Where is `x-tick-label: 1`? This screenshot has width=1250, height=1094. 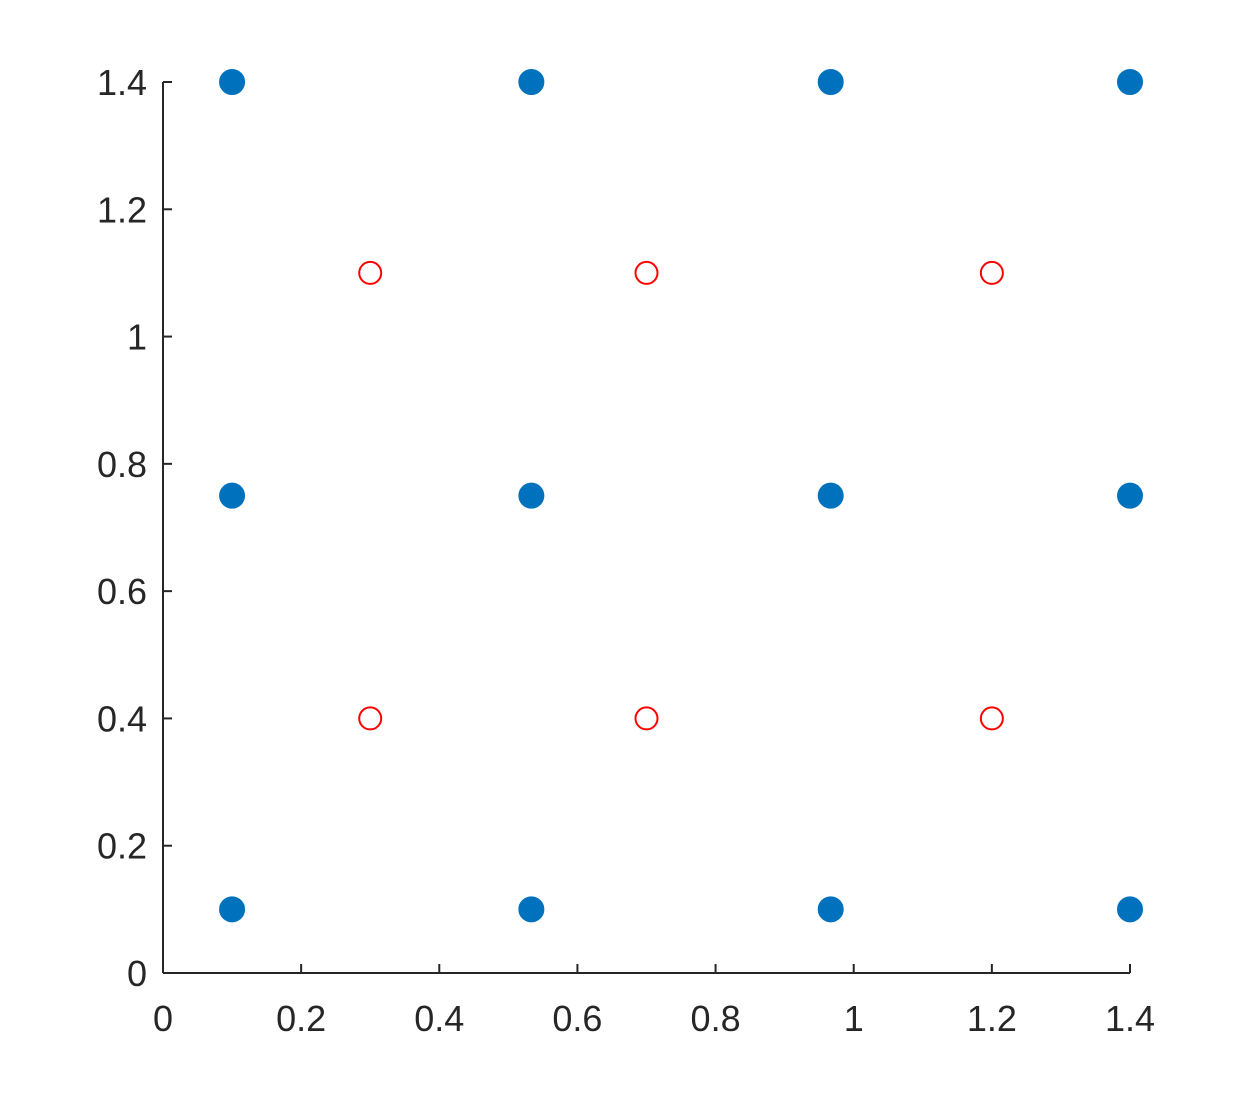 x-tick-label: 1 is located at coordinates (854, 1018).